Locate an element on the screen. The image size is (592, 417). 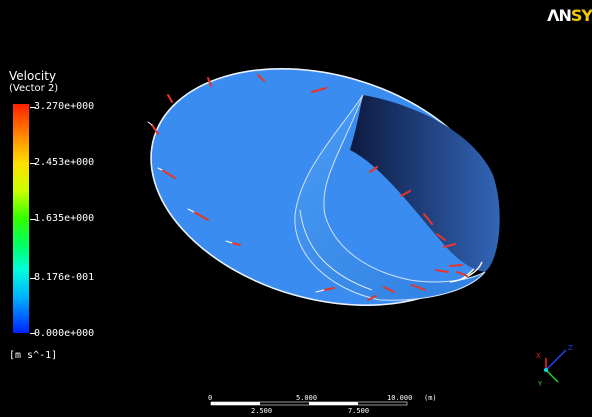
triad-x-label: X is located at coordinates (538, 356).